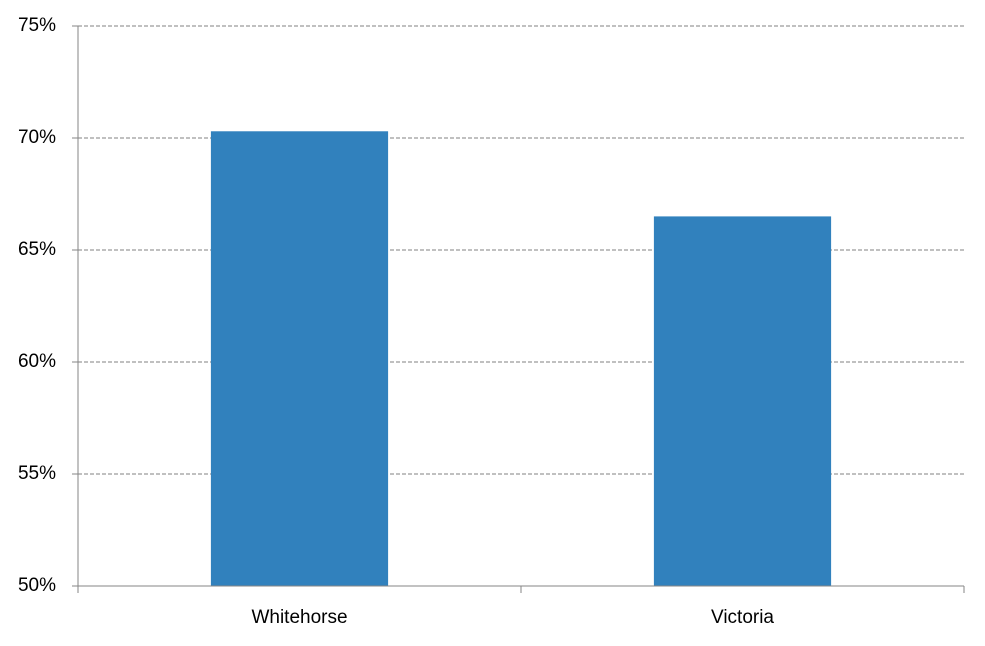 The image size is (985, 646). What do you see at coordinates (37, 249) in the screenshot?
I see `y-tick-label: 65%` at bounding box center [37, 249].